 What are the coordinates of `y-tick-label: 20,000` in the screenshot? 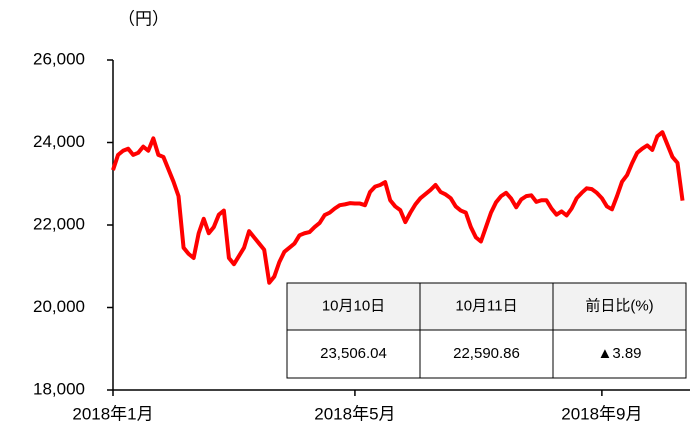 It's located at (59, 306).